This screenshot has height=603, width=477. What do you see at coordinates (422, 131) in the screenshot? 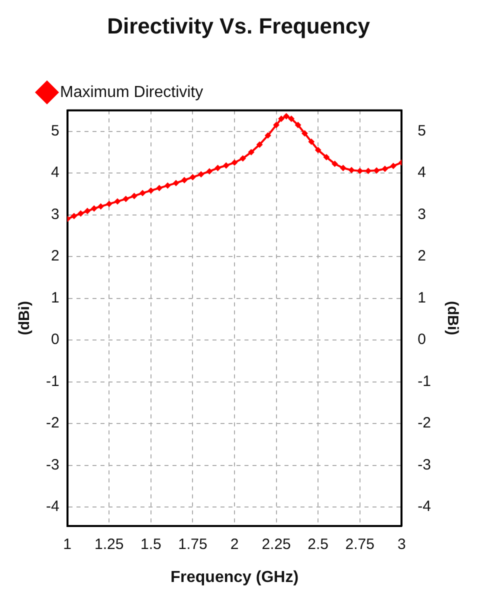
I see `y2-tick-label: 5` at bounding box center [422, 131].